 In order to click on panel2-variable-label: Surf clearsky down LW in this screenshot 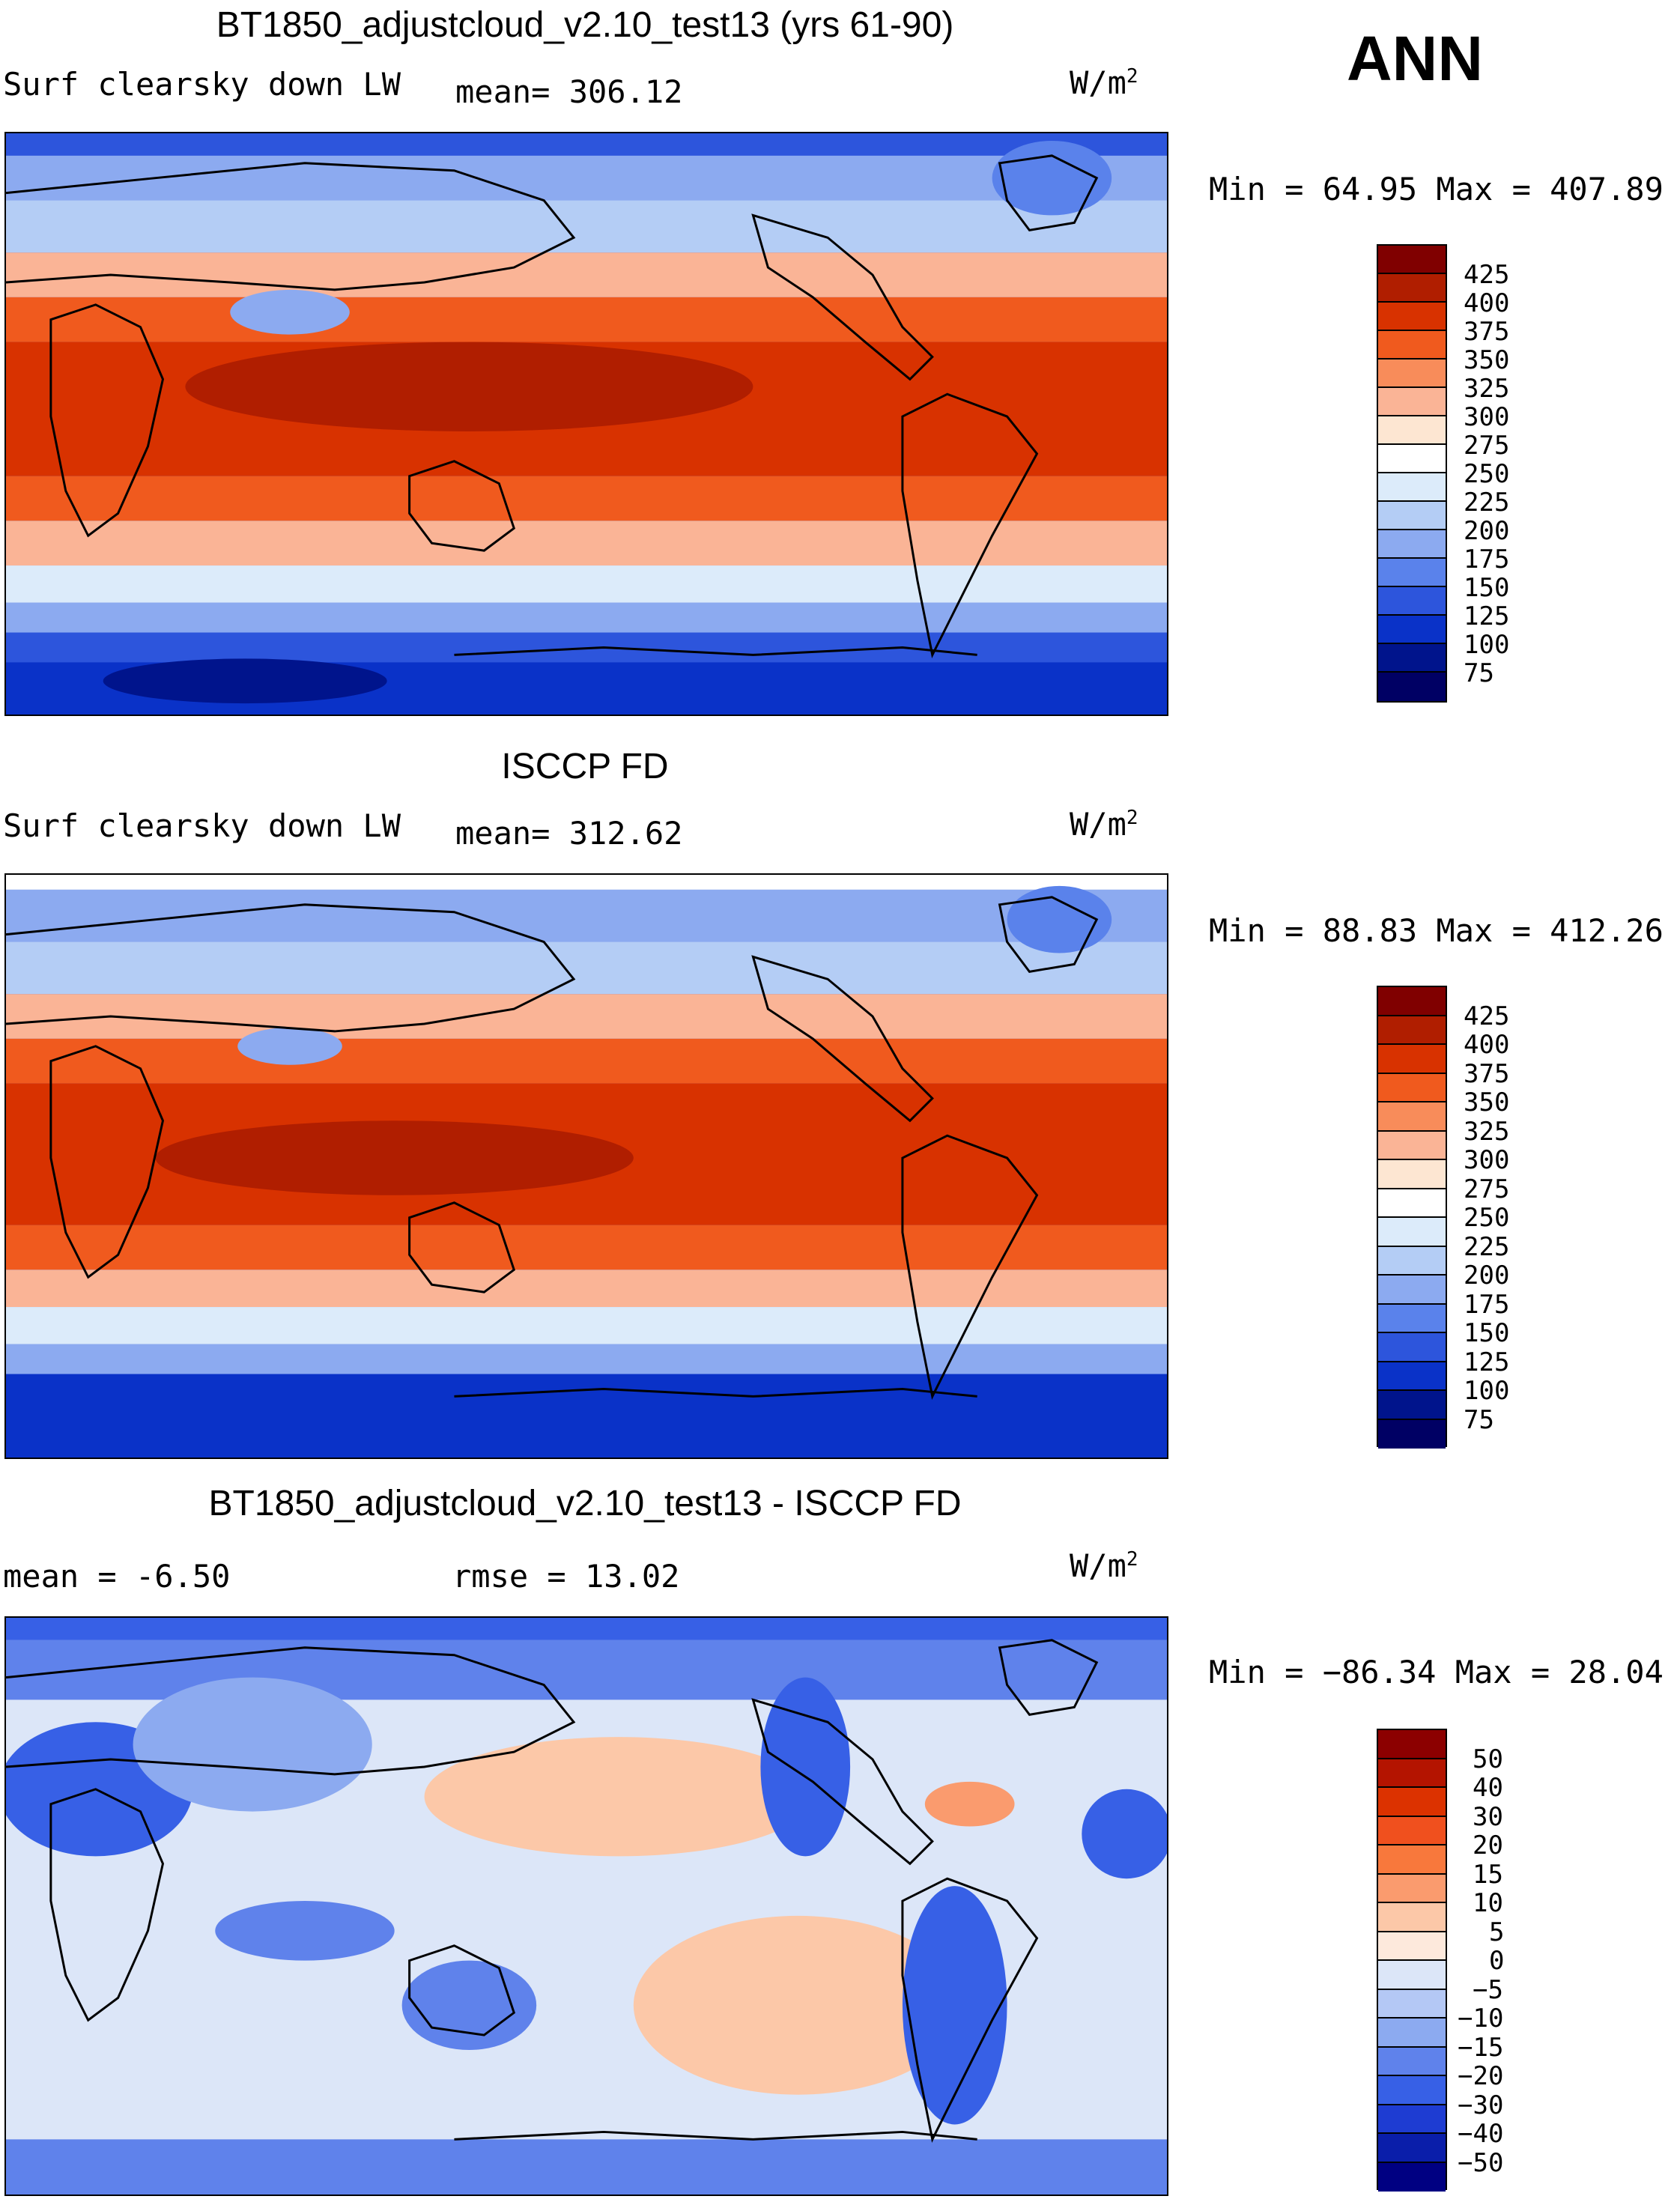, I will do `click(202, 825)`.